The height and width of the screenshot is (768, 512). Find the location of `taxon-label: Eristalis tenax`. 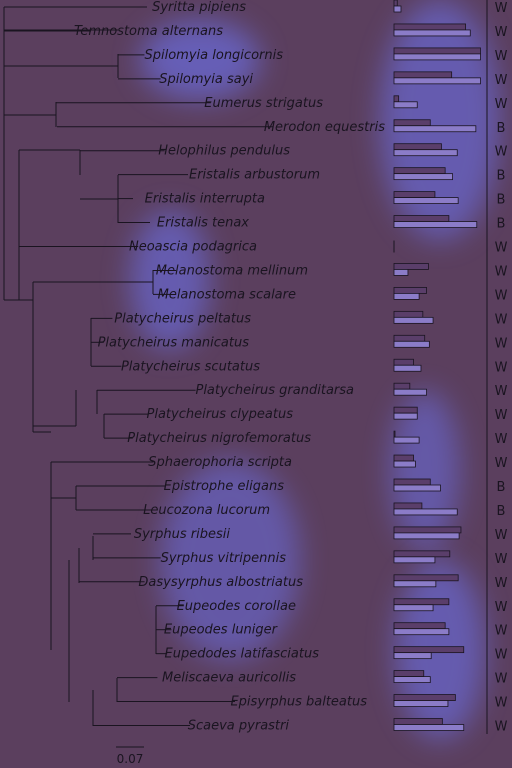

taxon-label: Eristalis tenax is located at coordinates (203, 223).